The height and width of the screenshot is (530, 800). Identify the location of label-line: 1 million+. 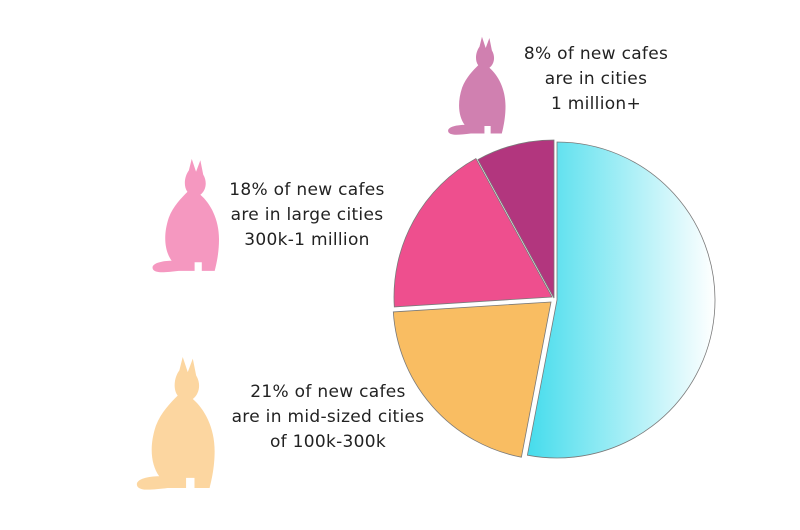
(596, 104).